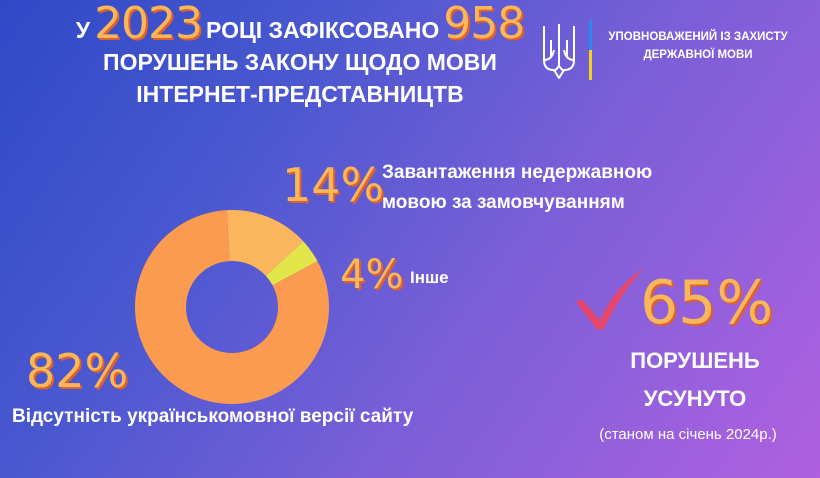 The height and width of the screenshot is (478, 820). I want to click on resolved-percent: 65%, so click(707, 303).